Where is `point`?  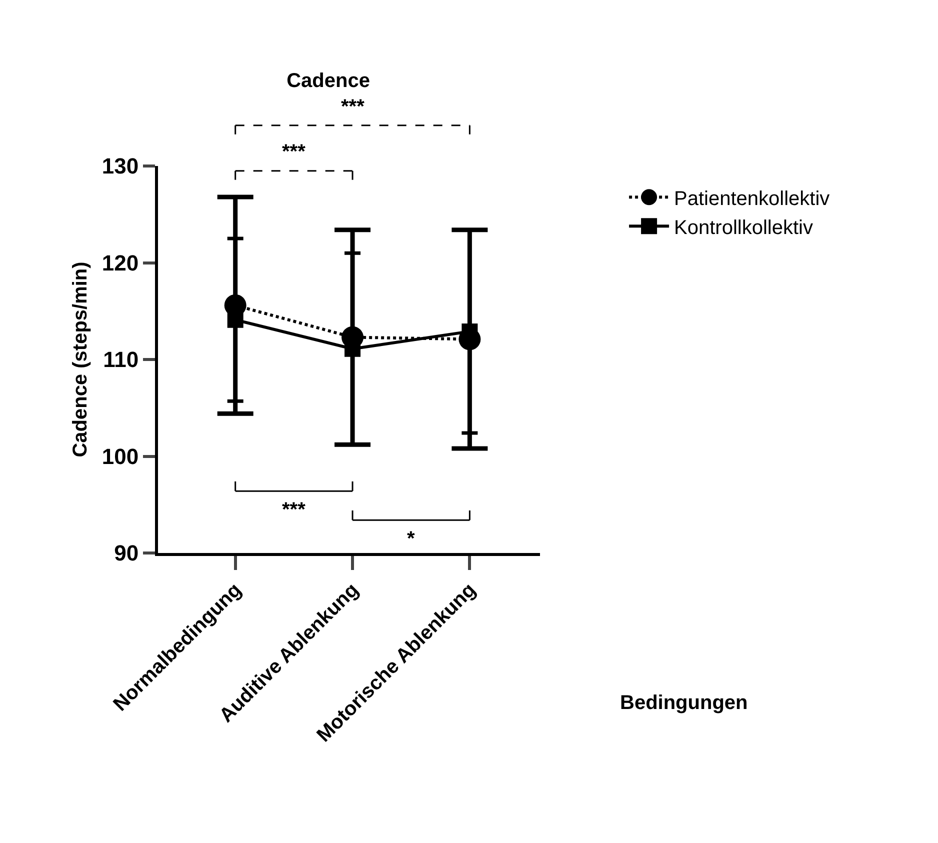
point is located at coordinates (235, 320).